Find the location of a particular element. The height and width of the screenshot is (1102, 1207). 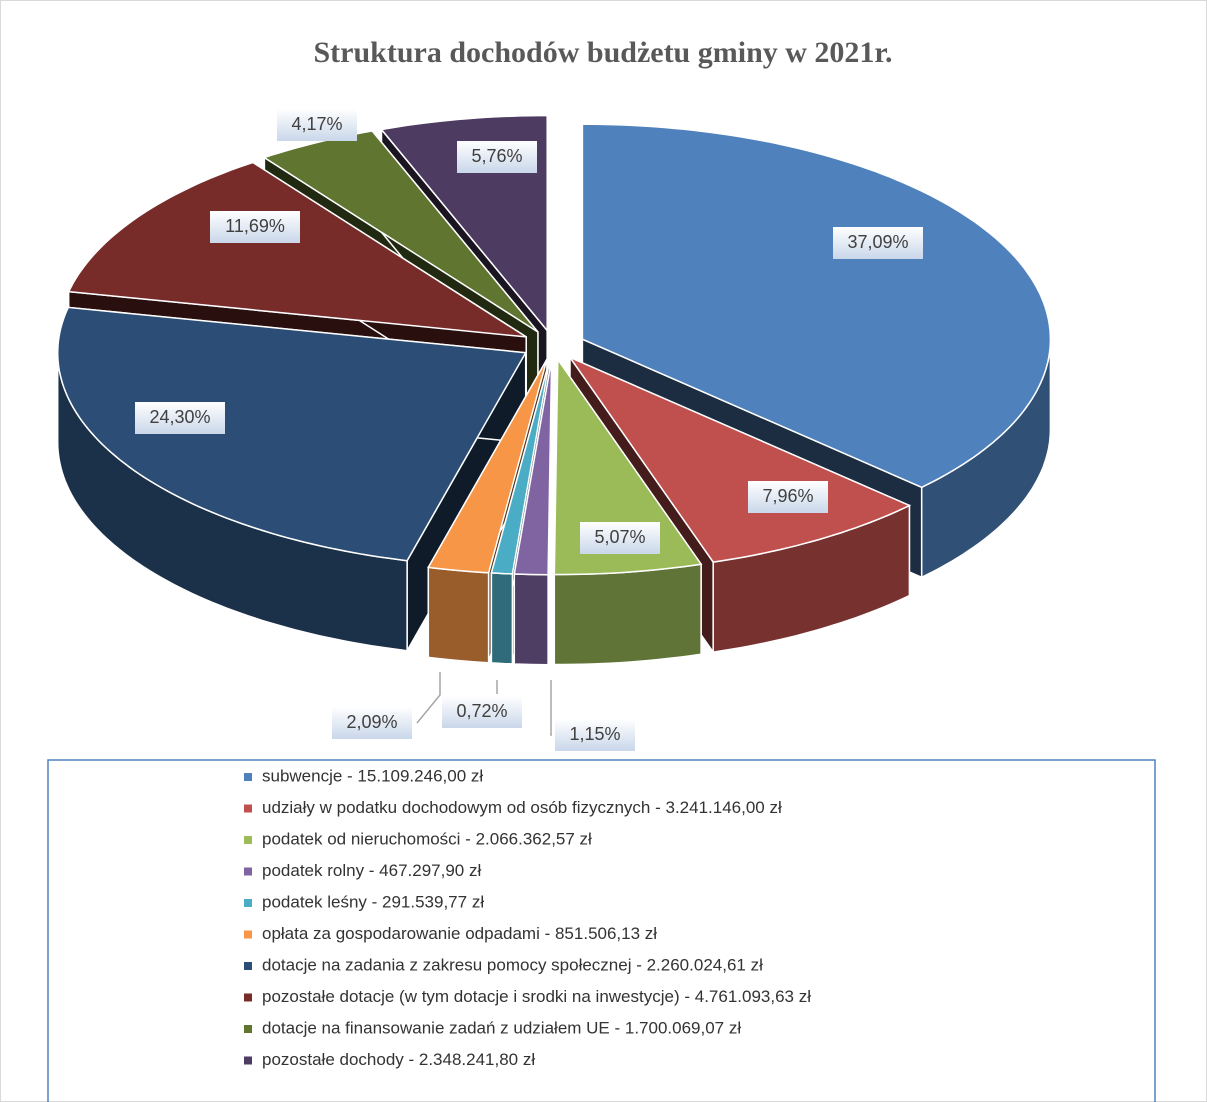

value-label: 0,72% is located at coordinates (481, 711).